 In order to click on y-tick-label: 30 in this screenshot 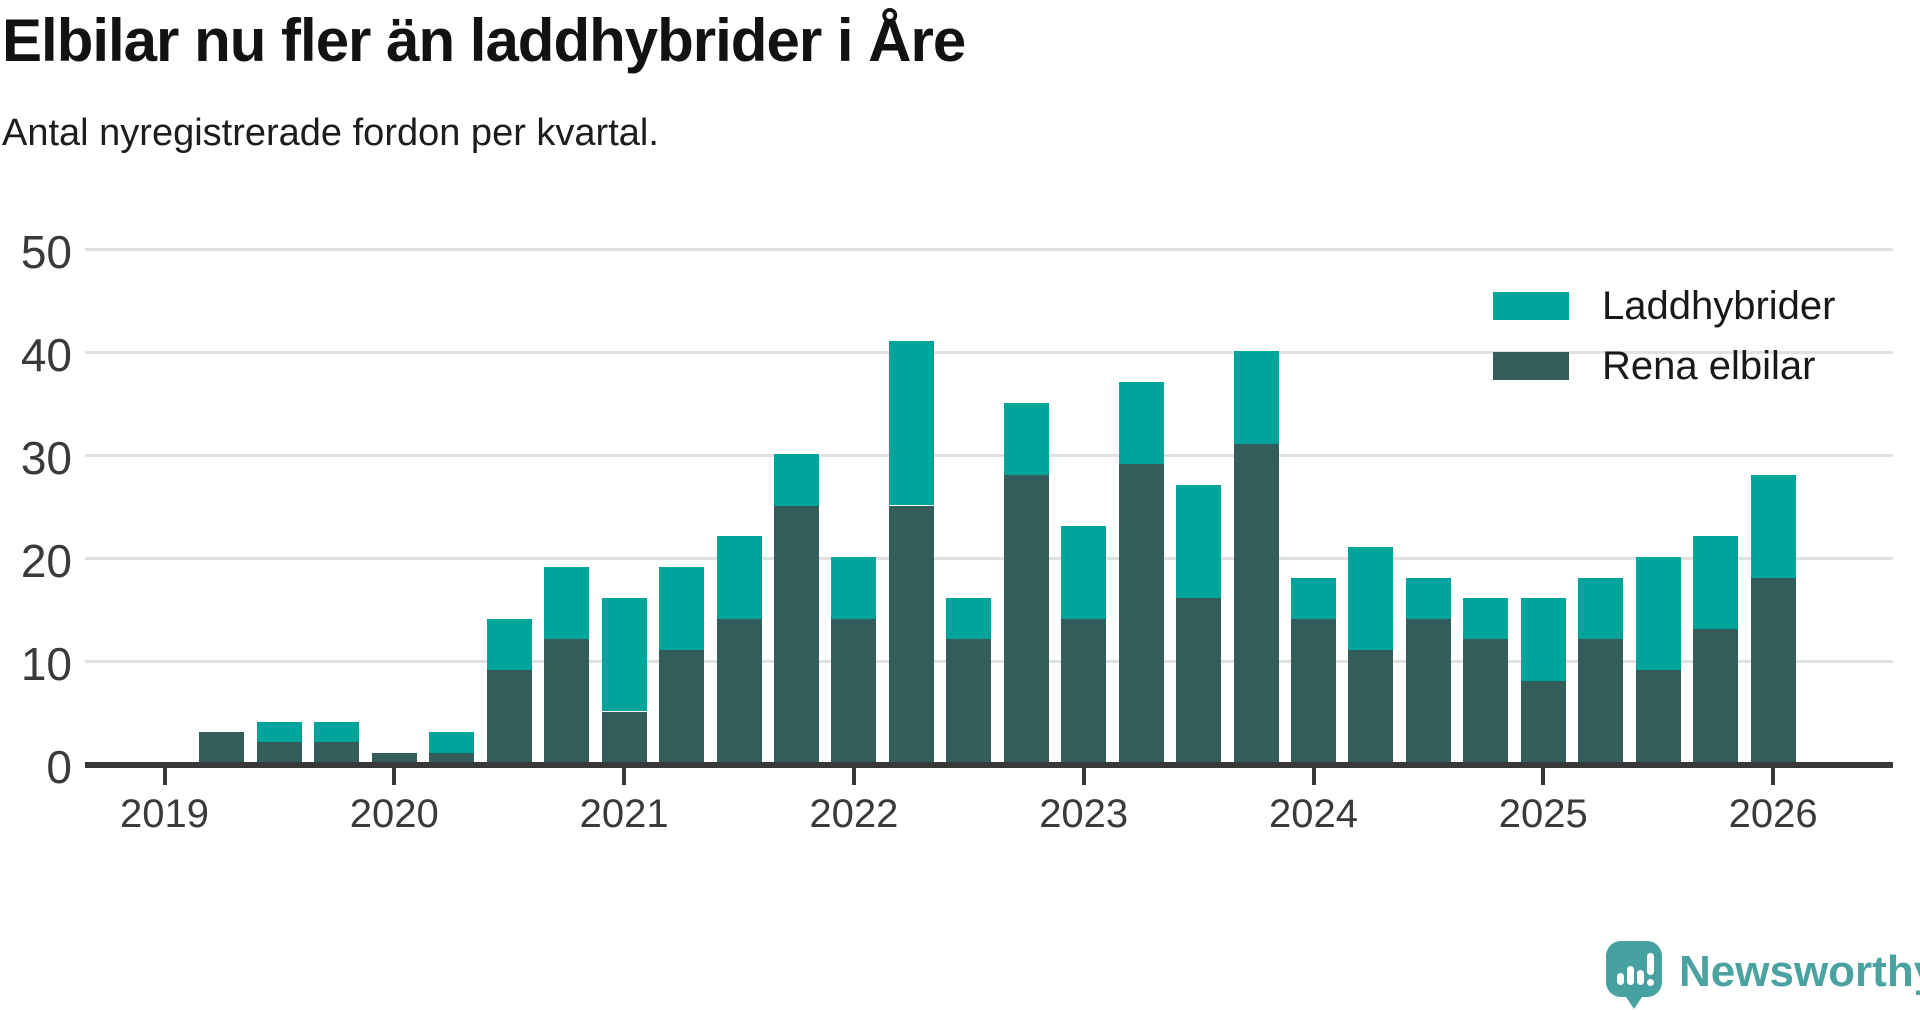, I will do `click(46, 458)`.